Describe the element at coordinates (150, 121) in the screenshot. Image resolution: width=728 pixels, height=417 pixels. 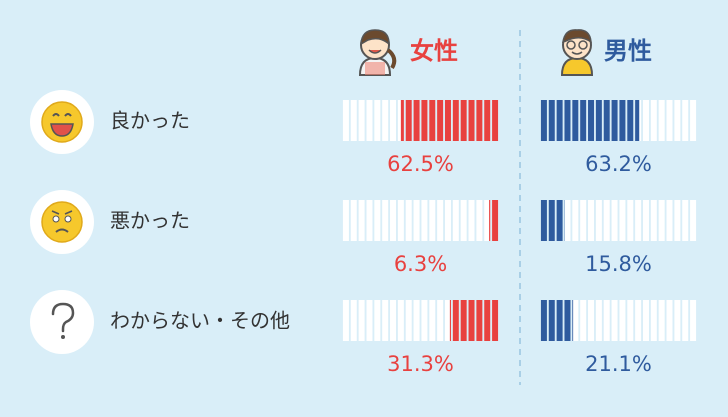
I see `category-label: 良かった` at that location.